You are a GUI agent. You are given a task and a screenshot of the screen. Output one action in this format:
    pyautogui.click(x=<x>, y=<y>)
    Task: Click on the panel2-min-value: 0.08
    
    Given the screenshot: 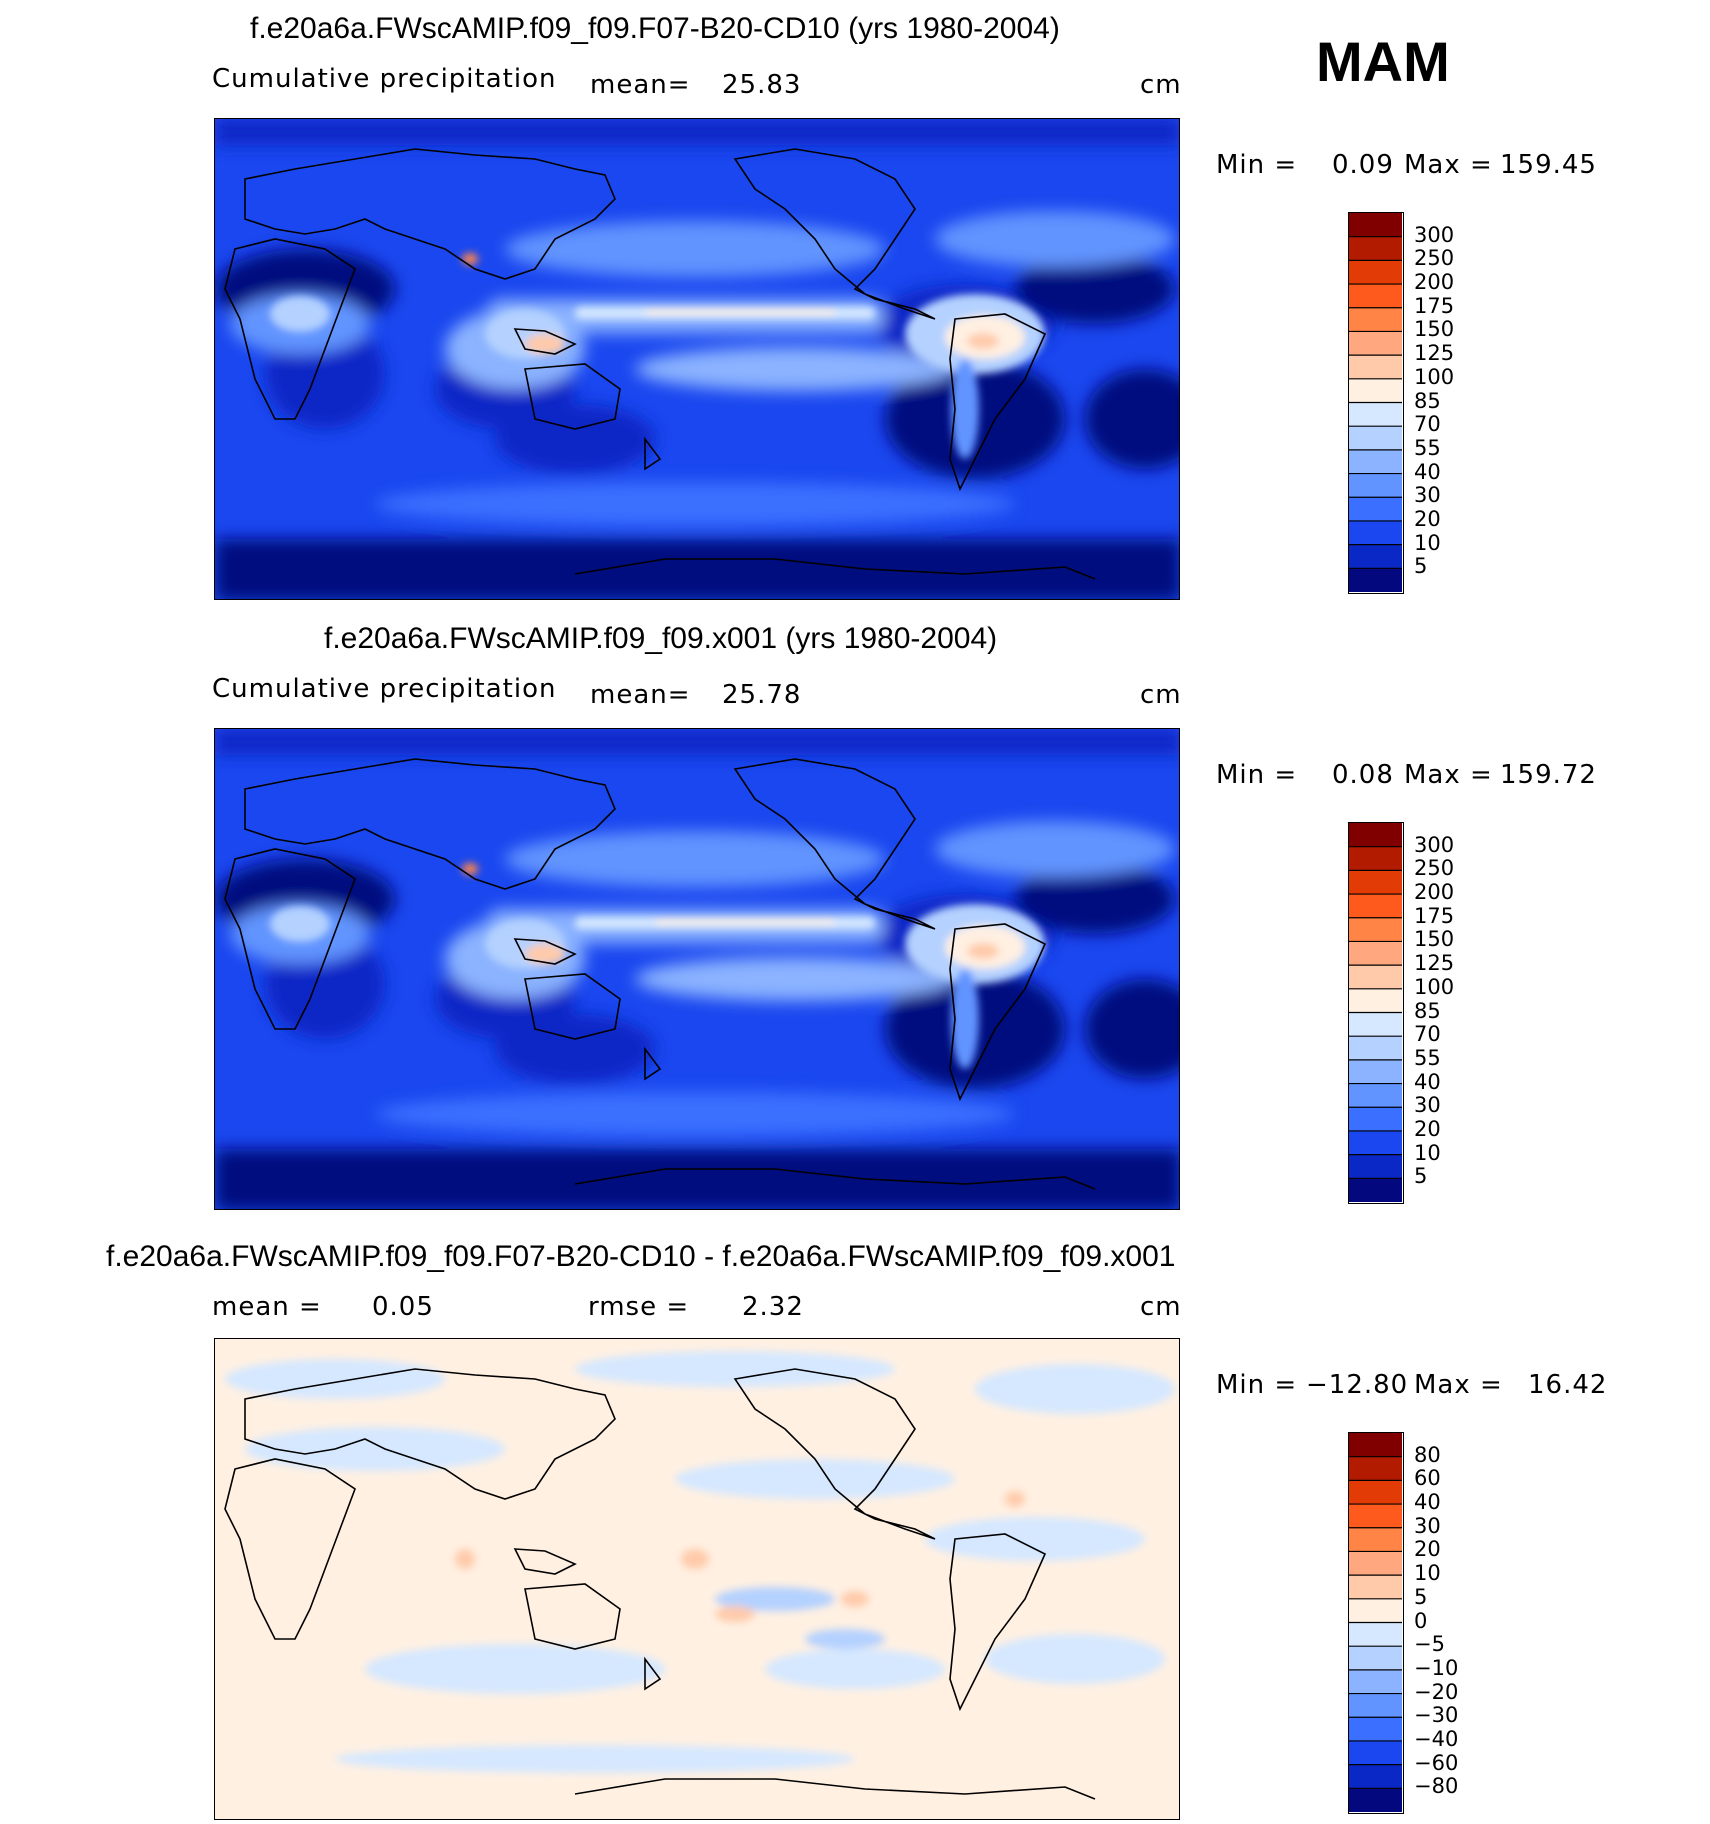 What is the action you would take?
    pyautogui.click(x=1363, y=775)
    